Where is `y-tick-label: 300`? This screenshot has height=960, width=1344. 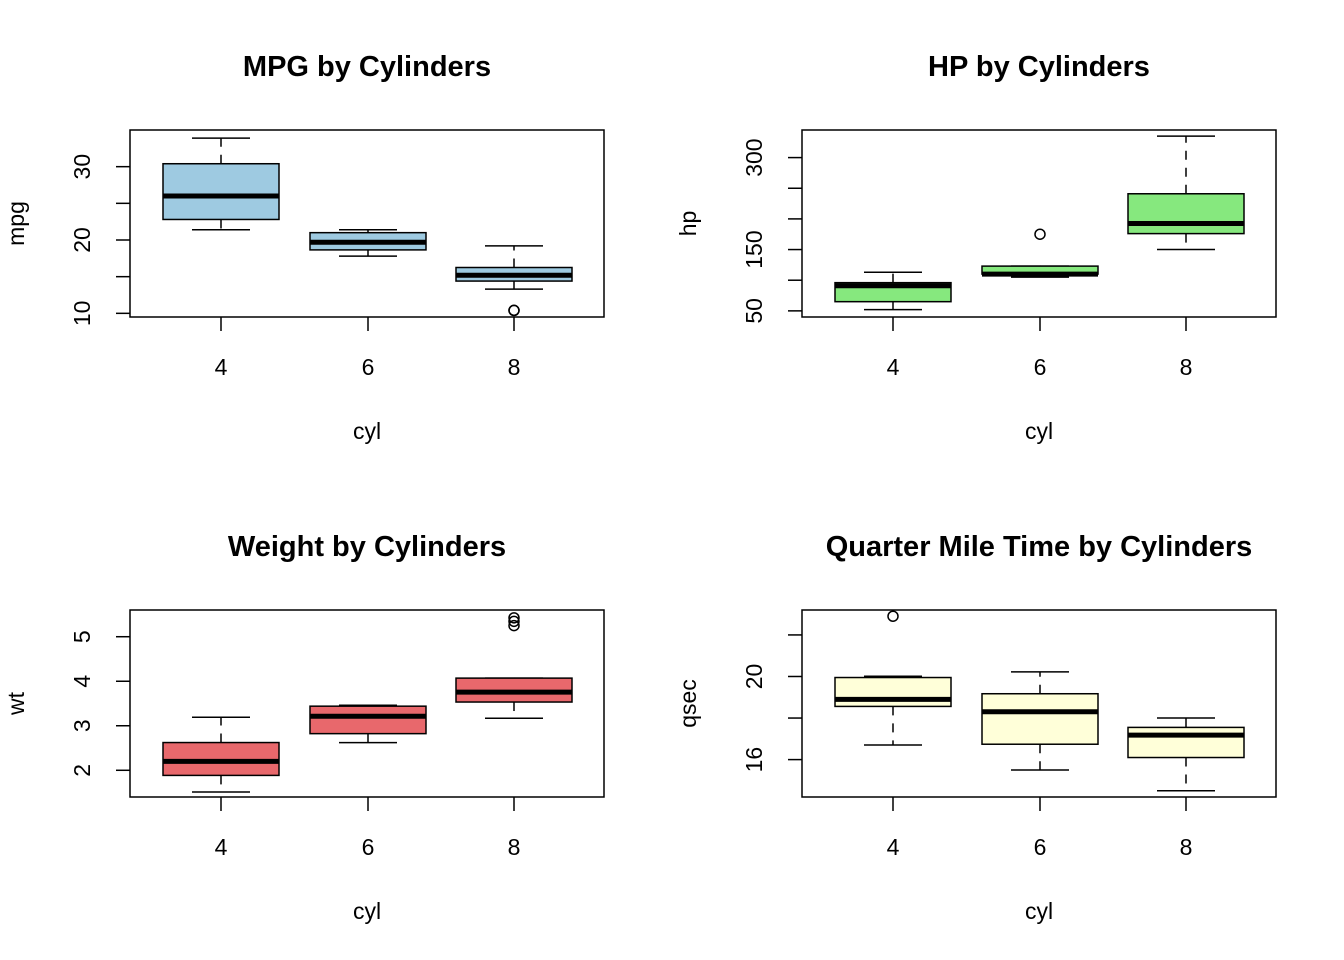
y-tick-label: 300 is located at coordinates (754, 157).